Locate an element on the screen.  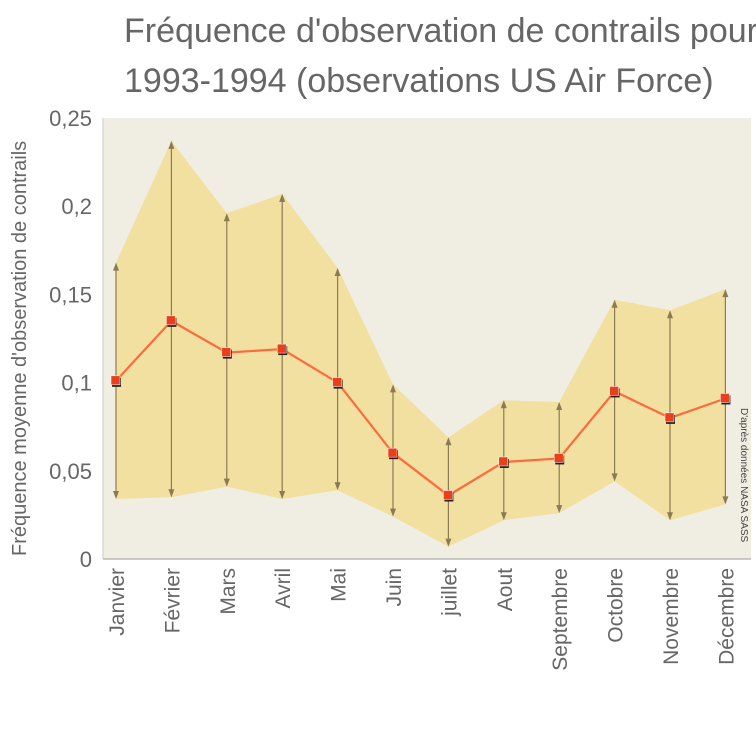
y-tick-label: 0,1 is located at coordinates (76, 383).